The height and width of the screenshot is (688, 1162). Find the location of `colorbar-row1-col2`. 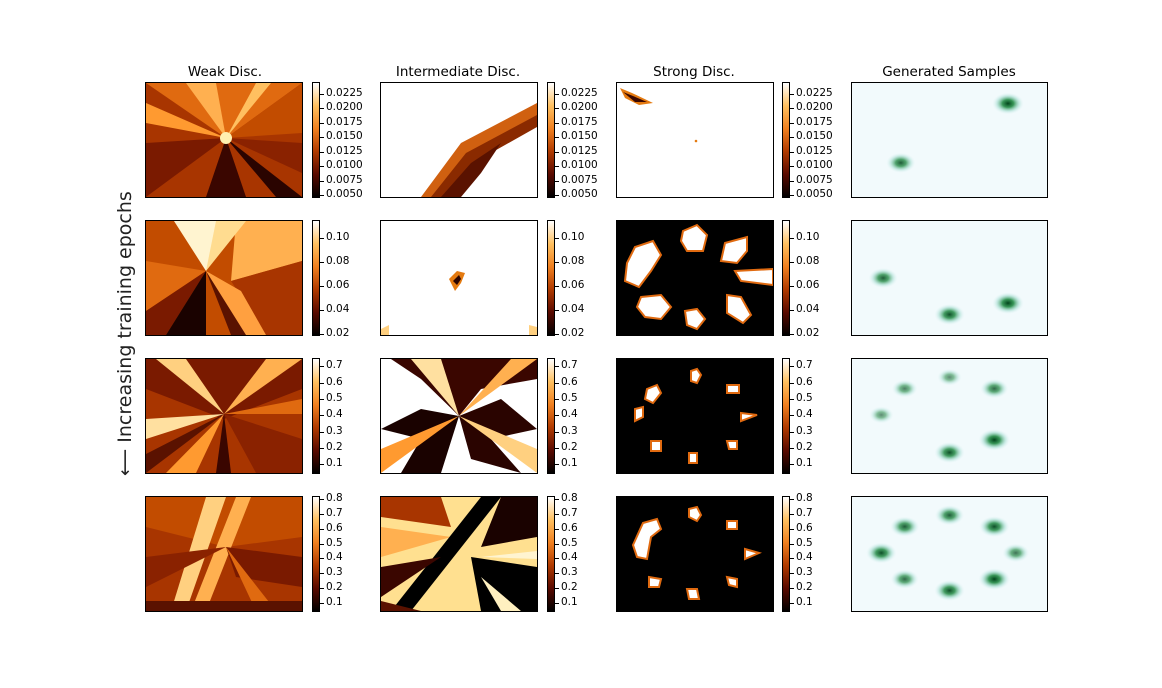

colorbar-row1-col2 is located at coordinates (551, 140).